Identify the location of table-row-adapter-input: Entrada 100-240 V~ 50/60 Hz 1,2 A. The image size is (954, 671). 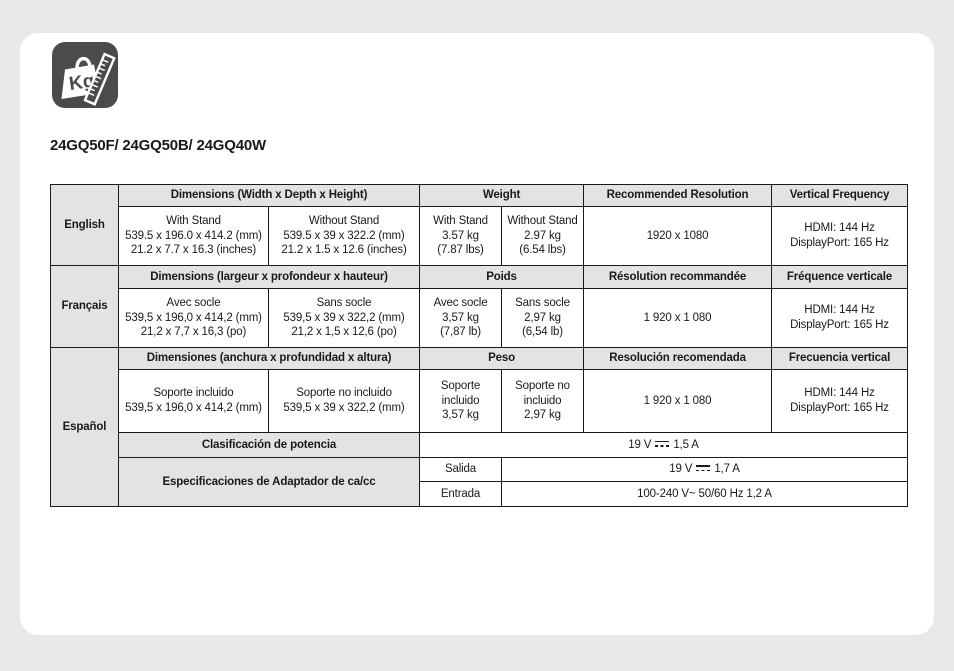
(480, 494).